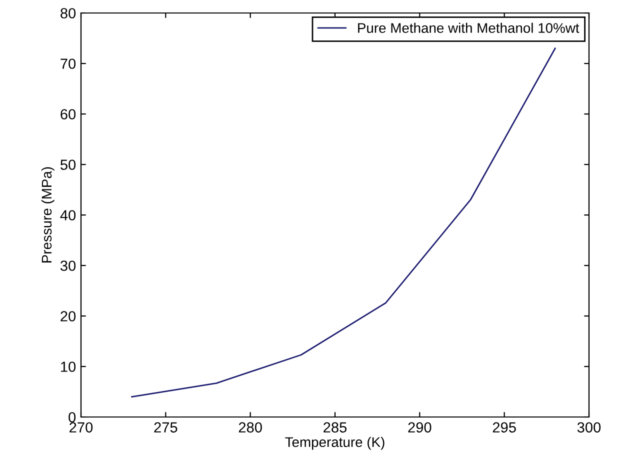  Describe the element at coordinates (72, 417) in the screenshot. I see `y-tick-label: 0` at that location.